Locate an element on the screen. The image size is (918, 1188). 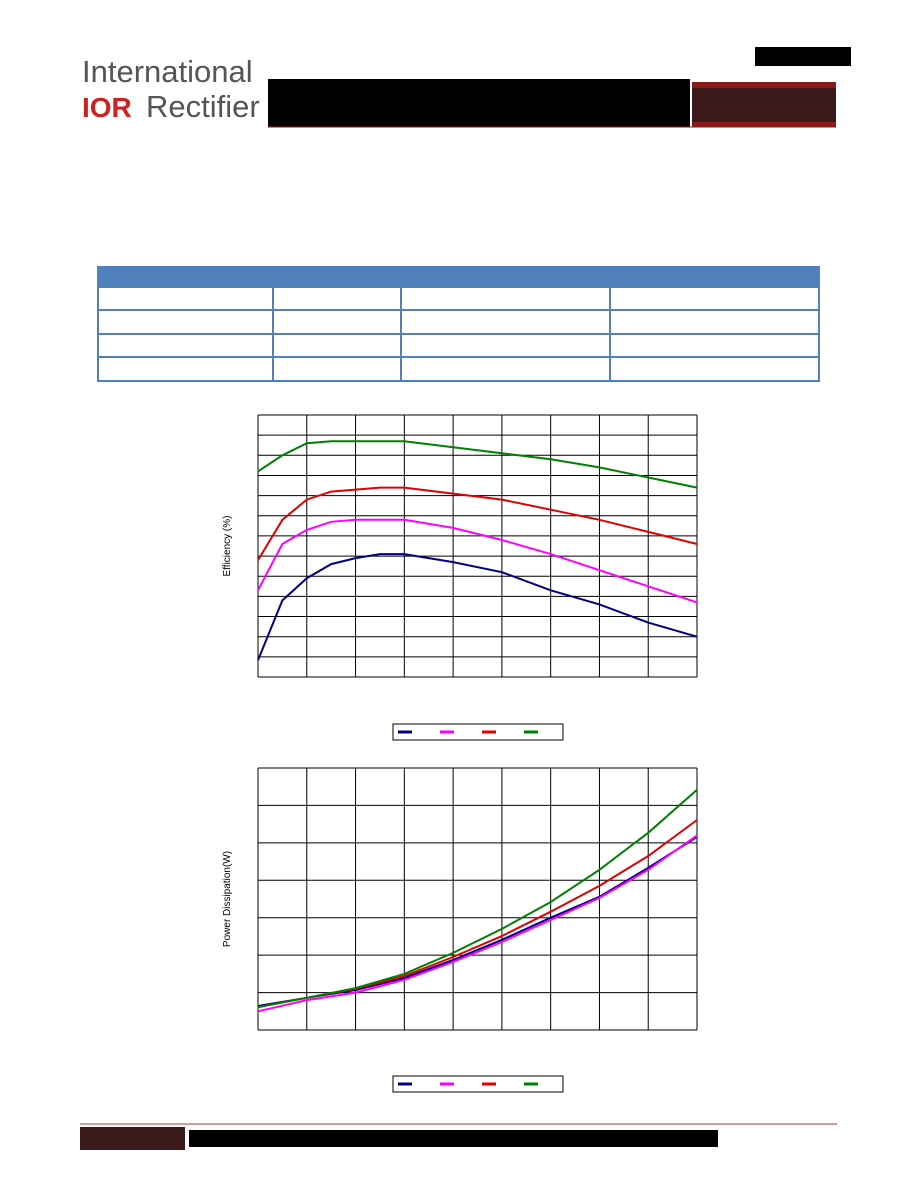
footer-bar is located at coordinates (453, 1138).